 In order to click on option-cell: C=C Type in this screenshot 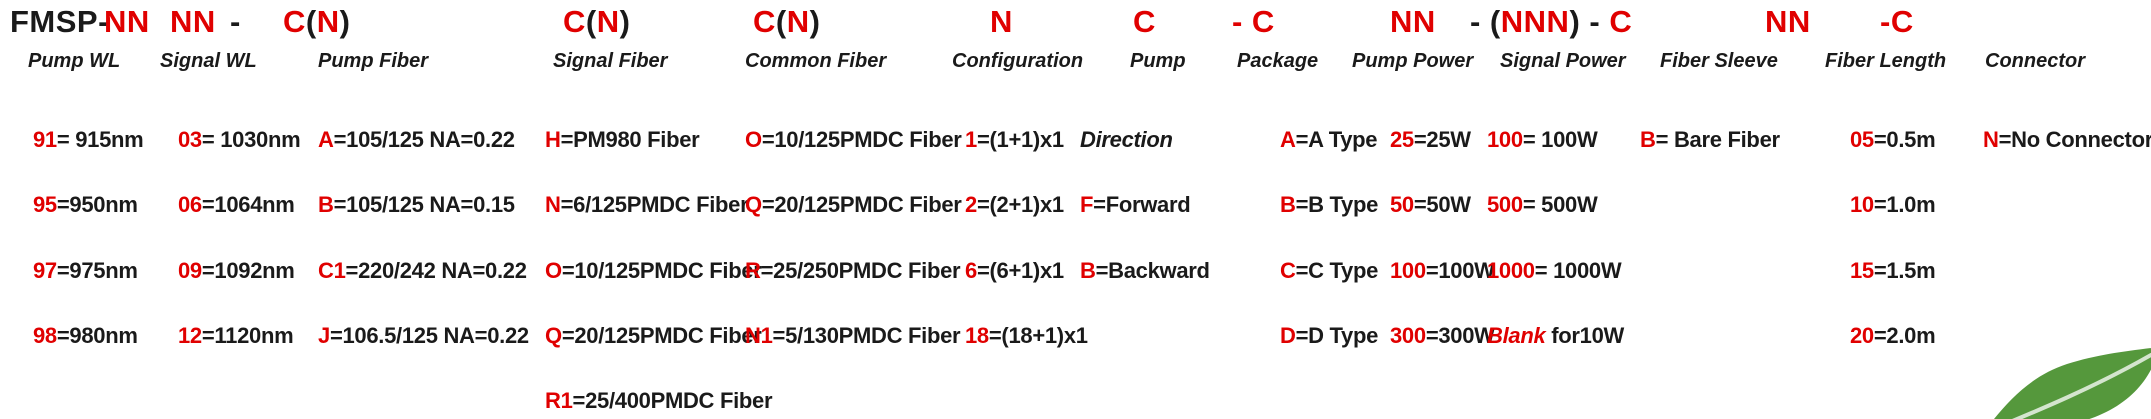, I will do `click(1329, 270)`.